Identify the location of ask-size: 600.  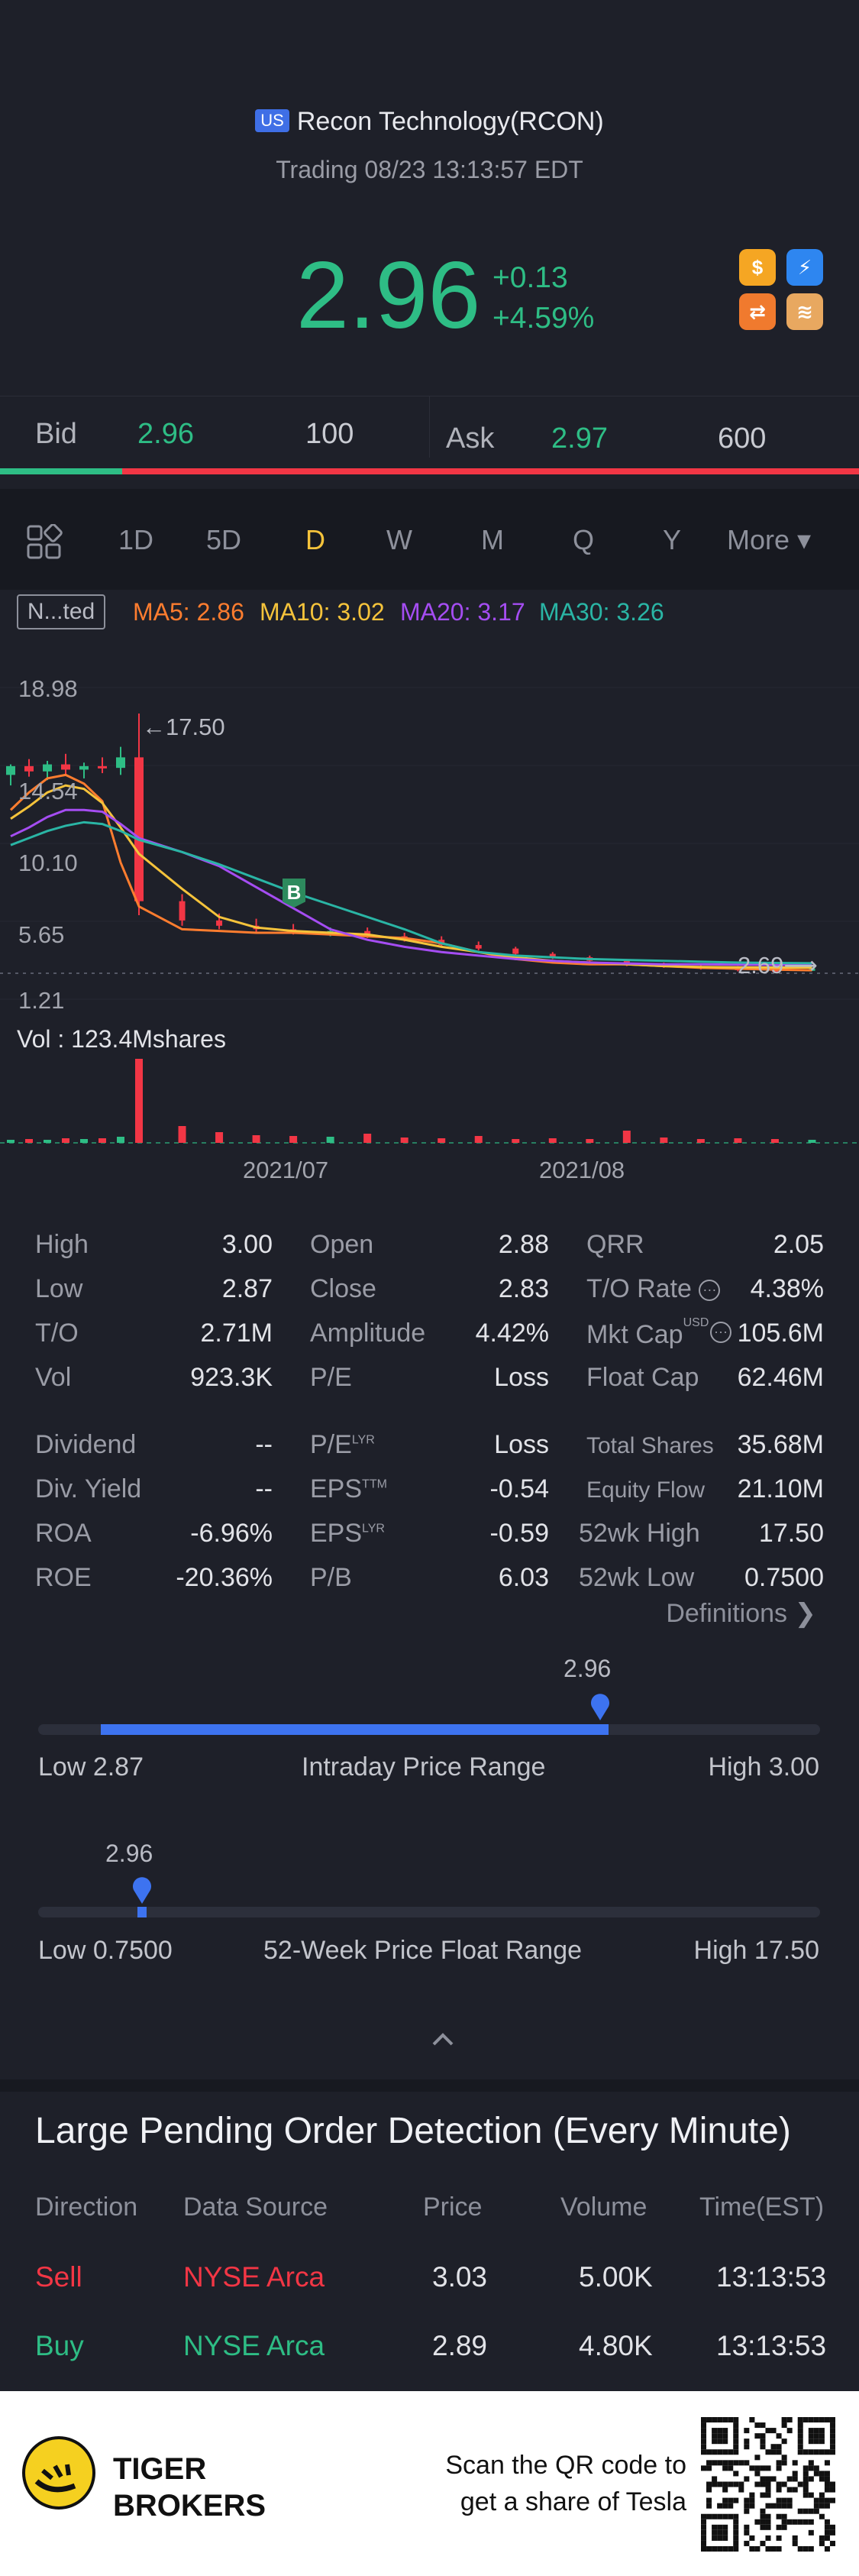
(742, 438).